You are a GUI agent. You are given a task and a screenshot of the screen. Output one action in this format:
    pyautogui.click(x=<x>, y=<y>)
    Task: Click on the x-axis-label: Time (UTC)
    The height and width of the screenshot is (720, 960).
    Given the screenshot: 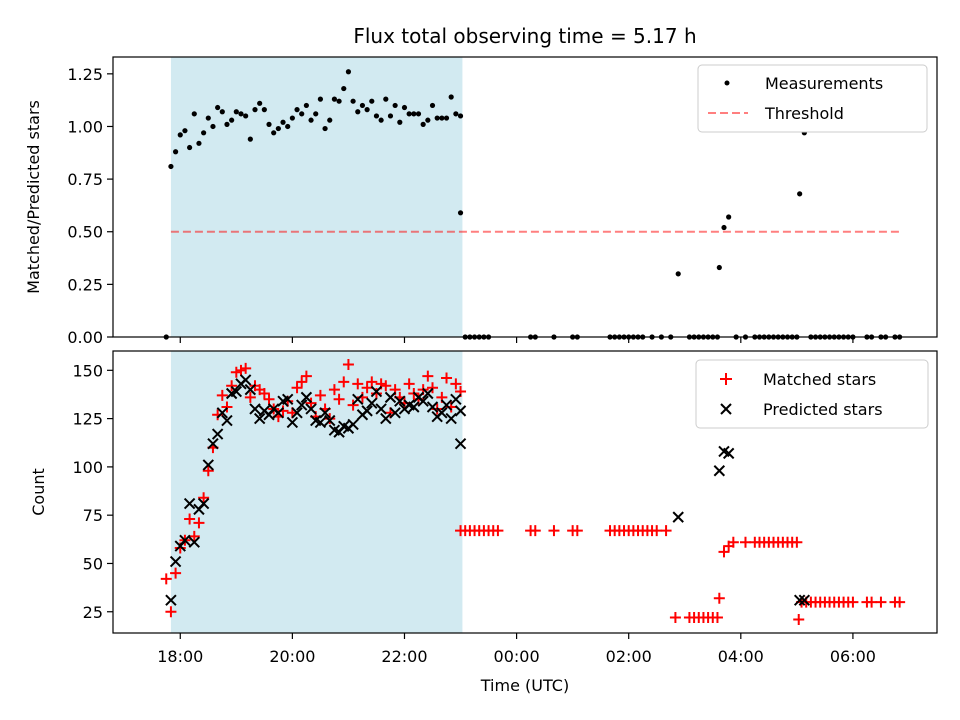 What is the action you would take?
    pyautogui.click(x=524, y=685)
    